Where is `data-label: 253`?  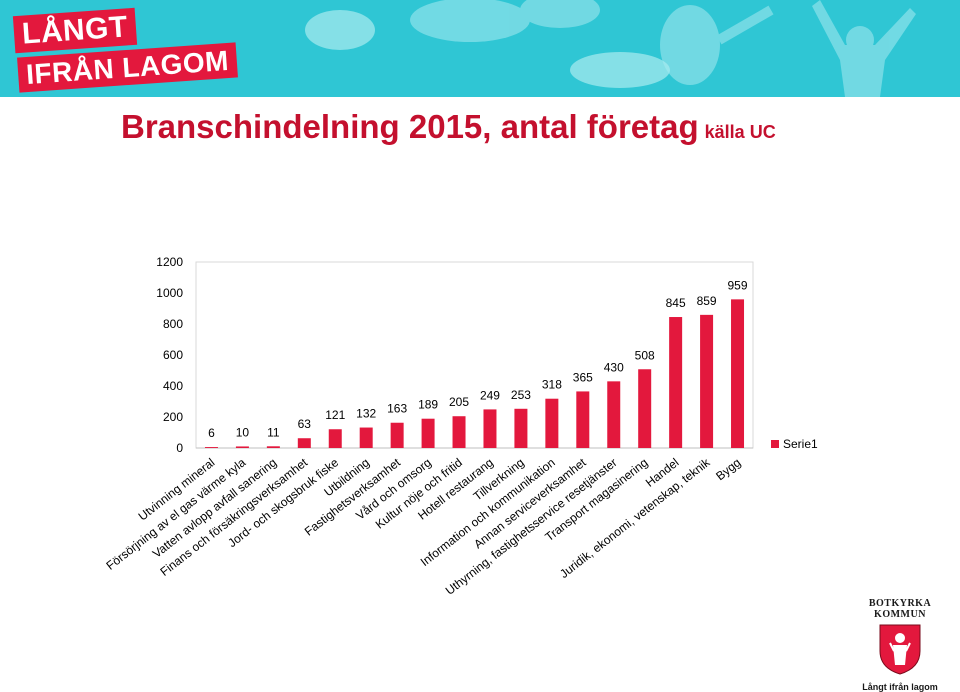 data-label: 253 is located at coordinates (521, 395).